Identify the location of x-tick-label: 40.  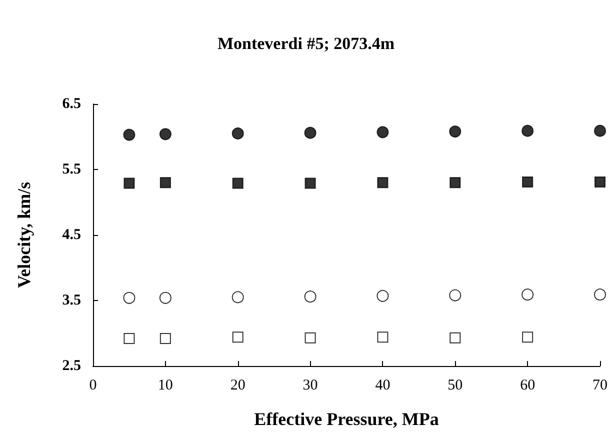
(382, 386).